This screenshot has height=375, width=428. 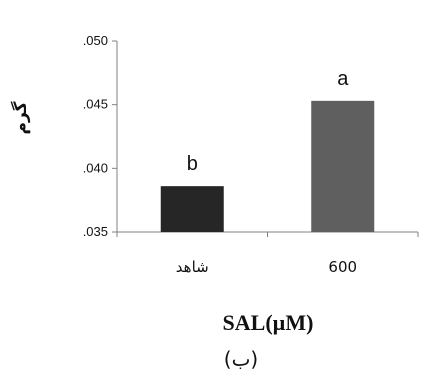 I want to click on y-tick-label: .040, so click(x=95, y=167).